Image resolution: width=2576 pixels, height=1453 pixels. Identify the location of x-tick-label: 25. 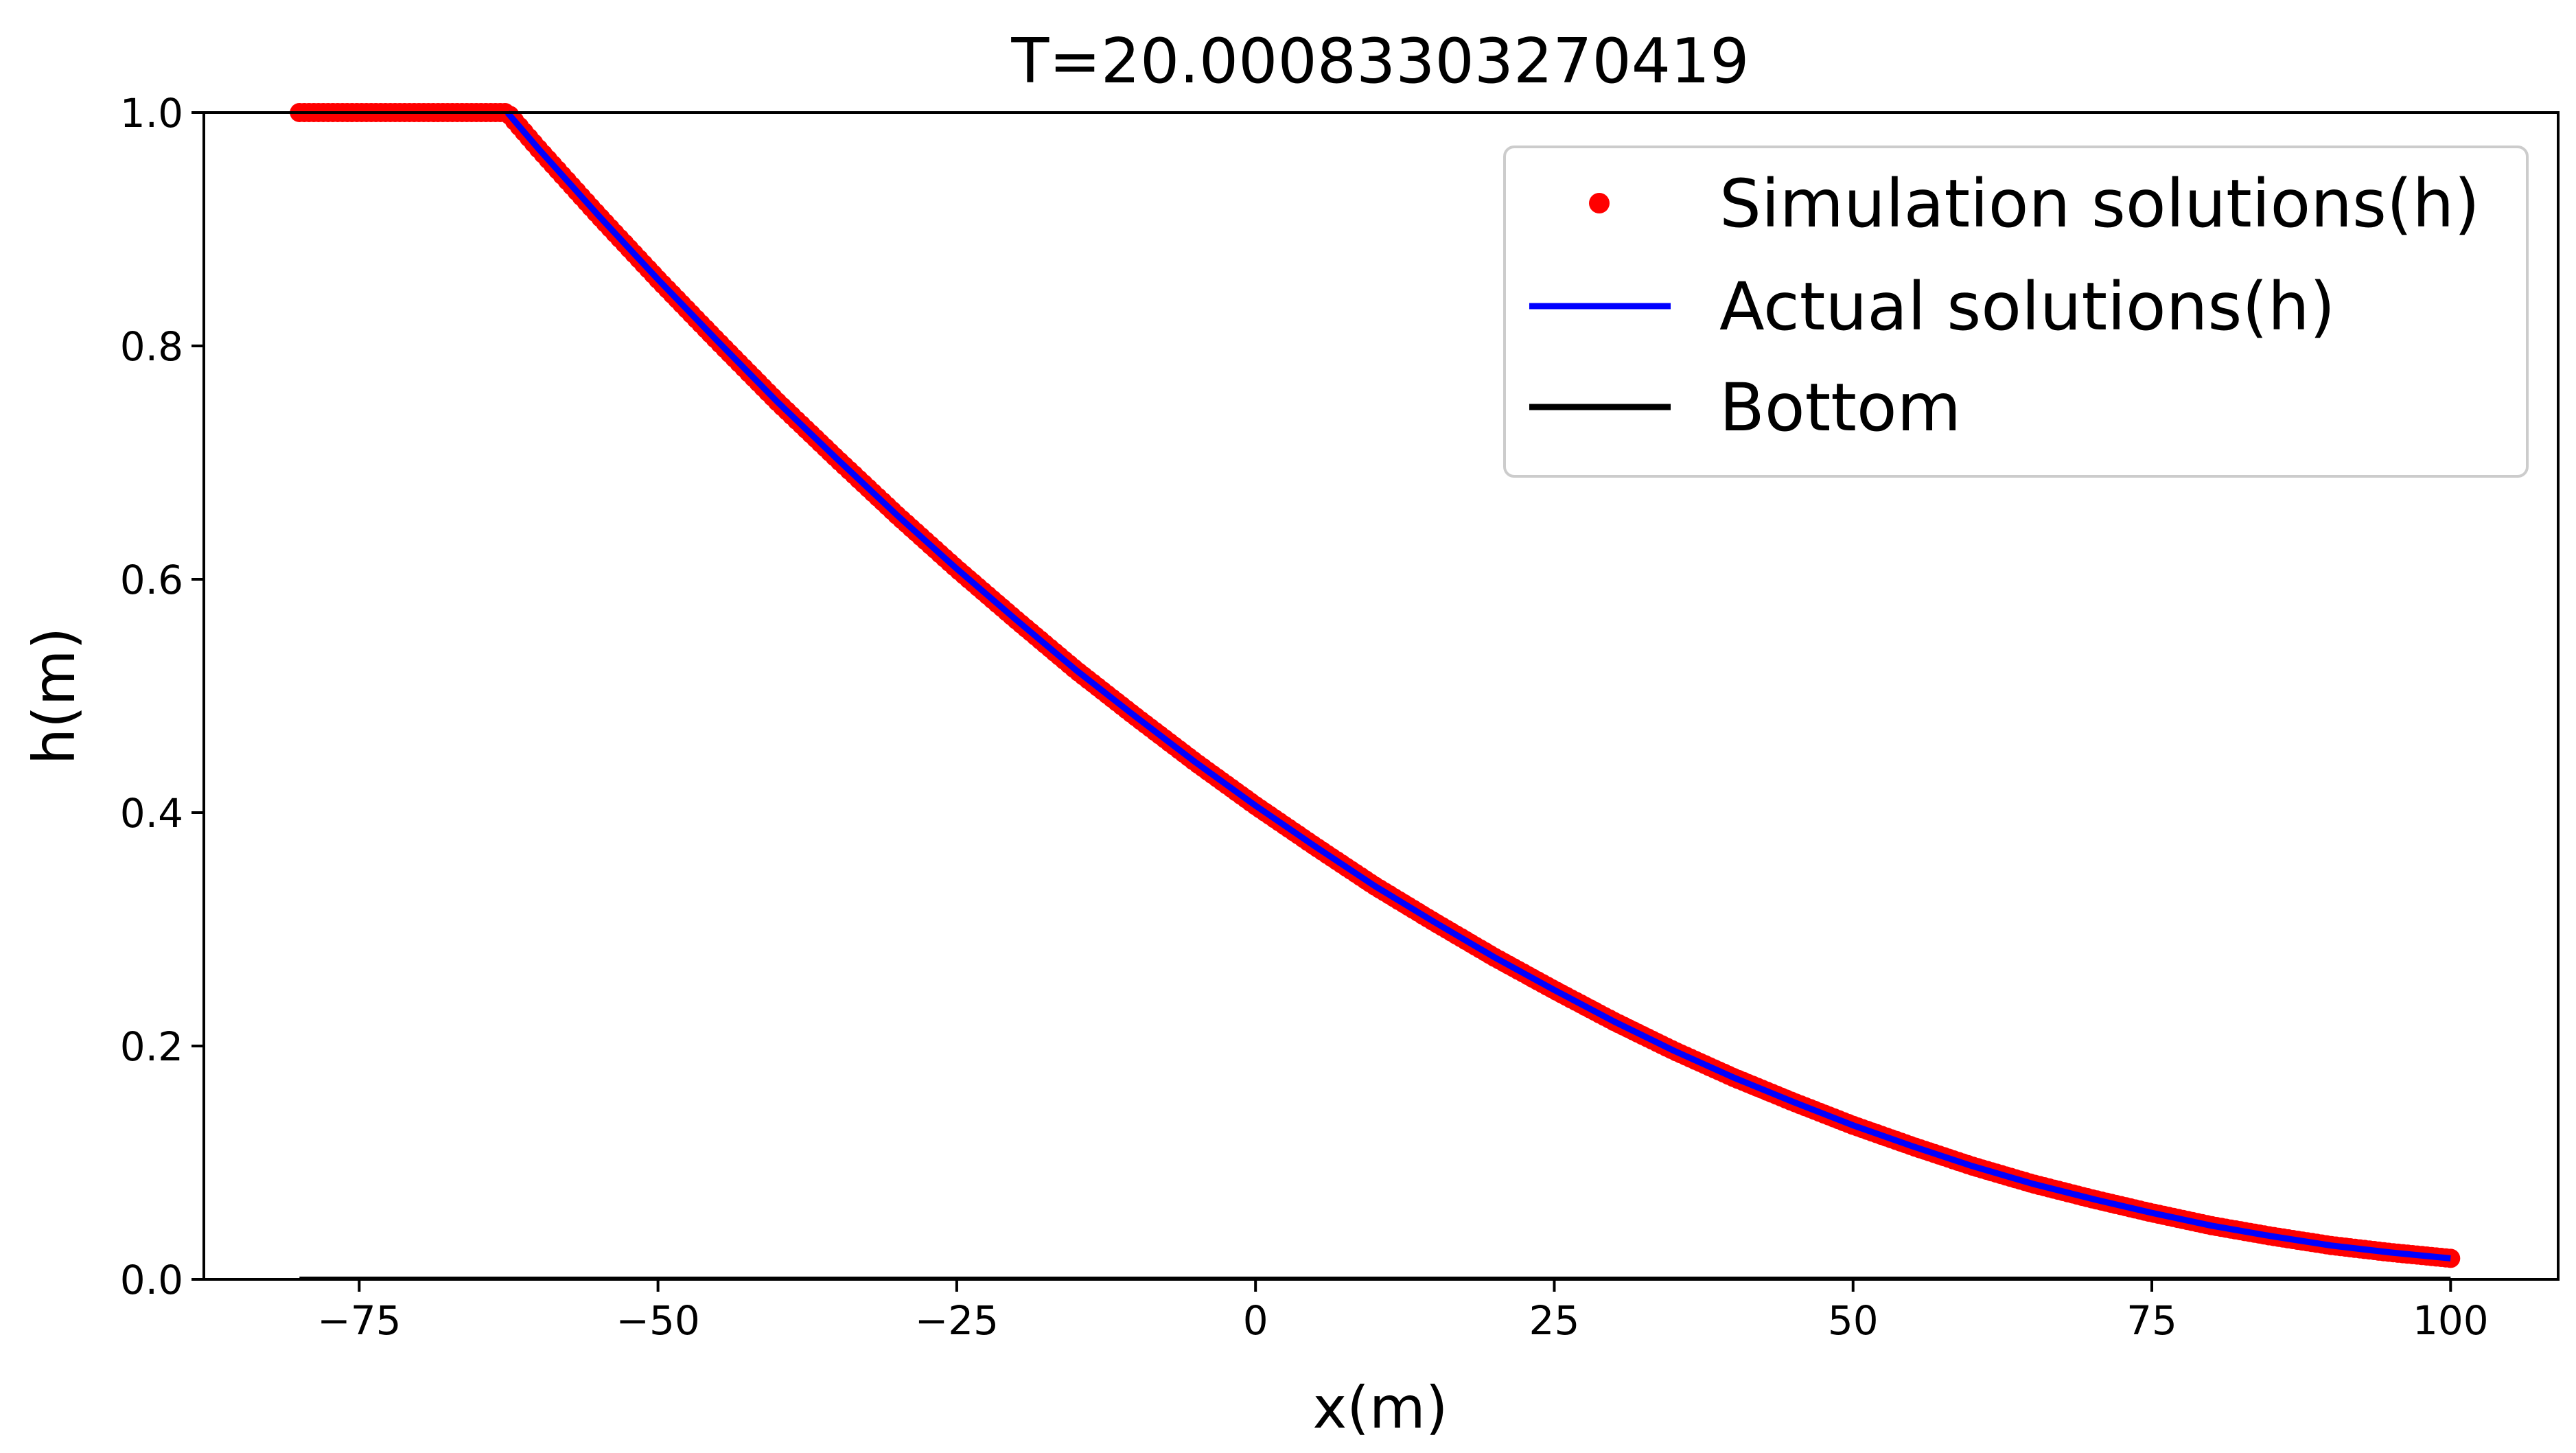
(1554, 1321).